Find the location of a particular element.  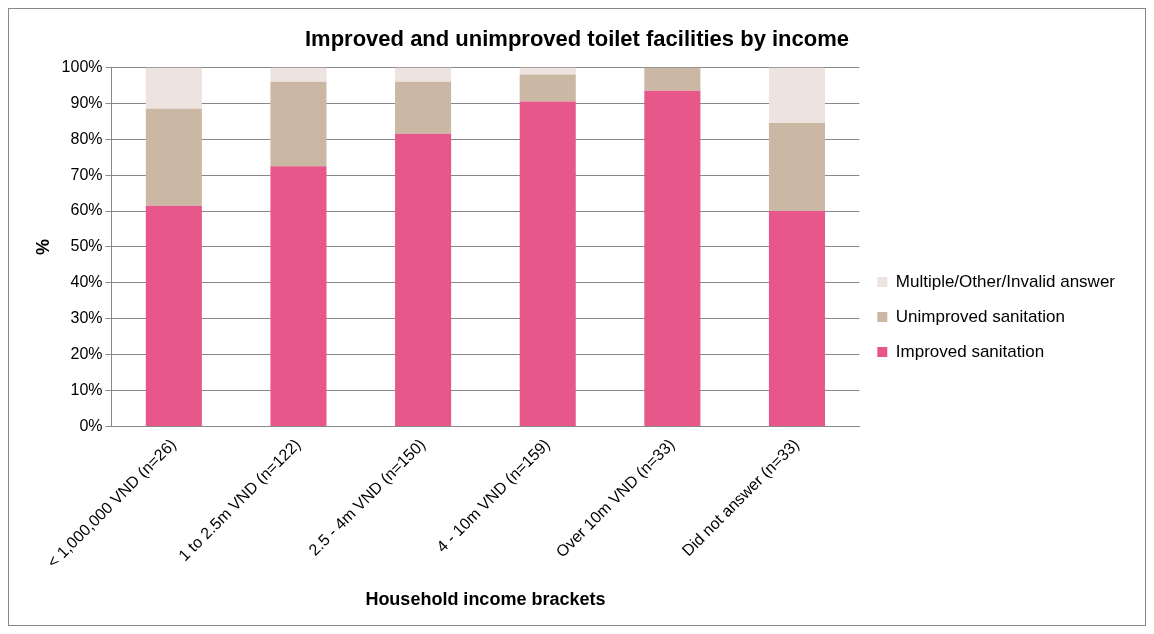

legend-label: Unimproved sanitation is located at coordinates (980, 316).